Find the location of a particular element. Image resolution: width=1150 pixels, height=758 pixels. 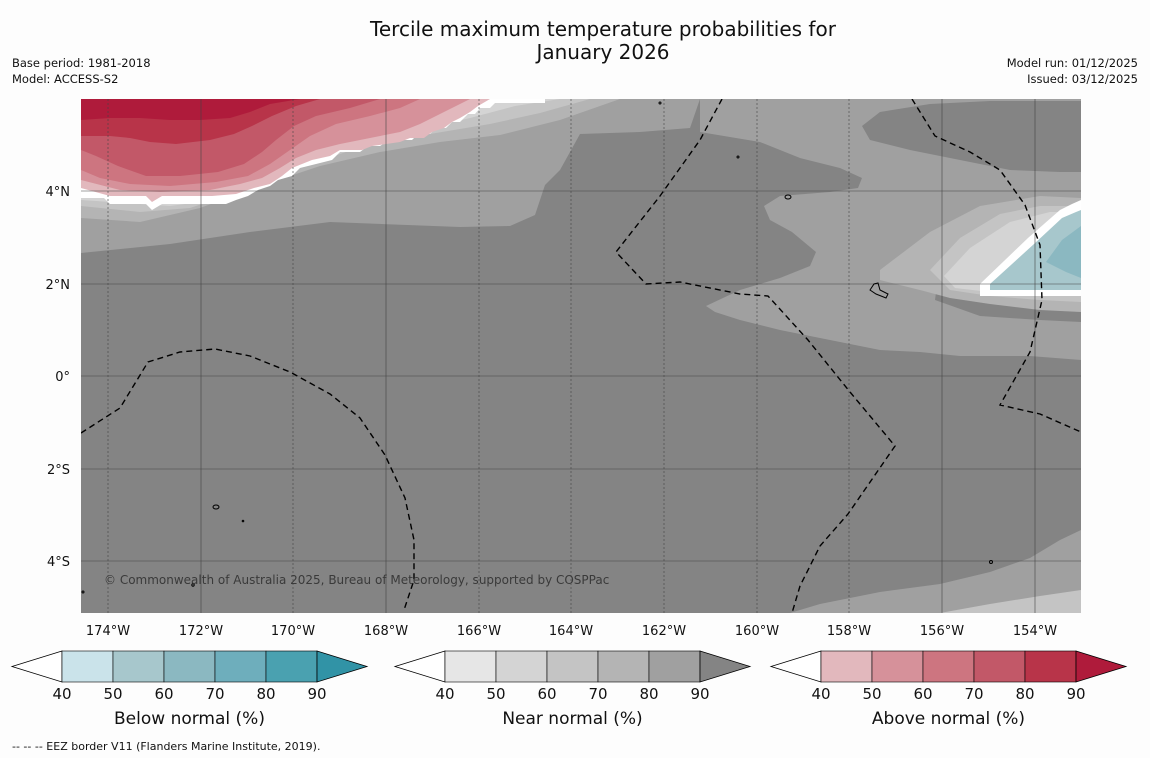

model-name: Model: ACCESS-S2 is located at coordinates (65, 79).